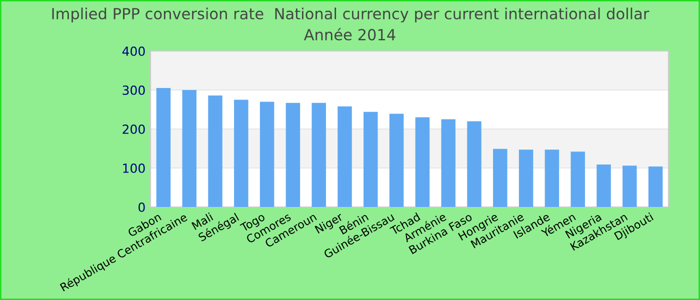 This screenshot has width=700, height=300. Describe the element at coordinates (133, 90) in the screenshot. I see `y-tick-label: 300` at that location.